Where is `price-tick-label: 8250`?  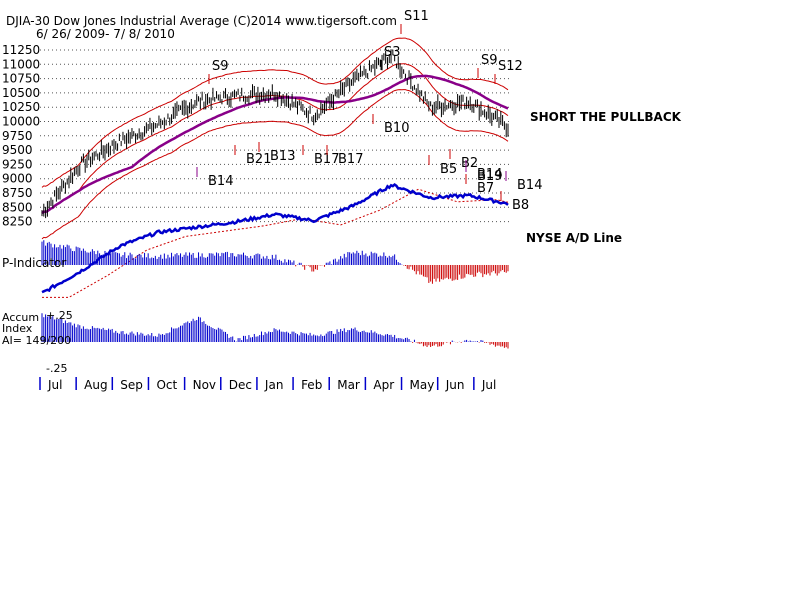
price-tick-label: 8250 is located at coordinates (17, 222).